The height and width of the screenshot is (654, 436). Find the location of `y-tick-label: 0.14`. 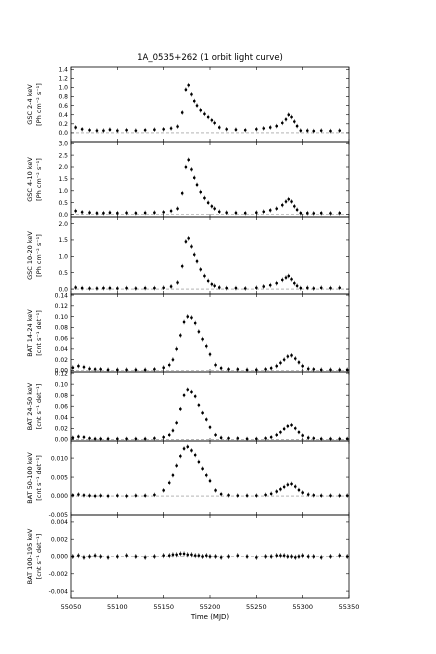

y-tick-label: 0.14 is located at coordinates (62, 295).